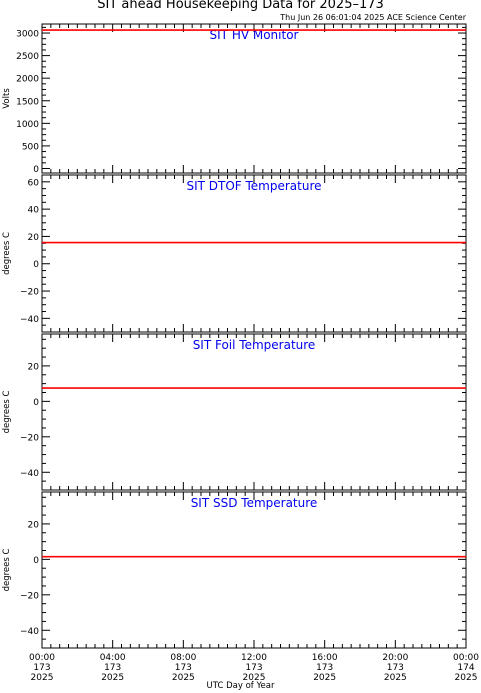  Describe the element at coordinates (325, 658) in the screenshot. I see `x-tick-time-label: 16:00` at that location.